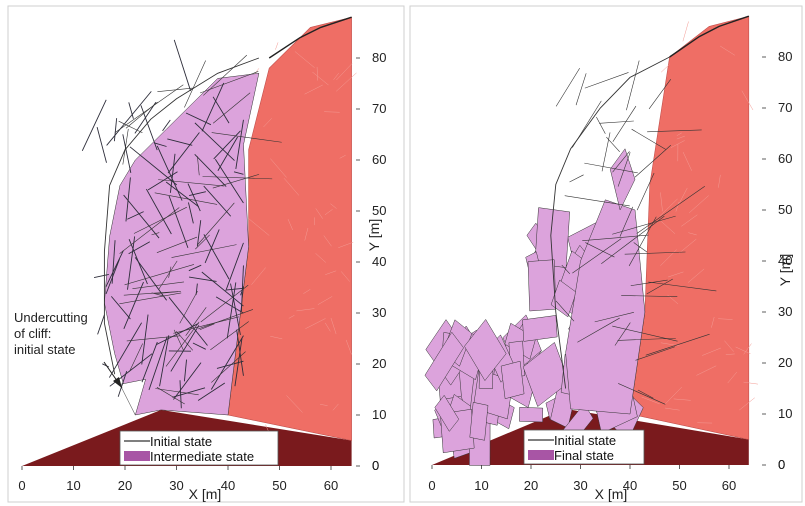 Image resolution: width=805 pixels, height=506 pixels. Describe the element at coordinates (709, 36) in the screenshot. I see `cliff-top-edge` at that location.